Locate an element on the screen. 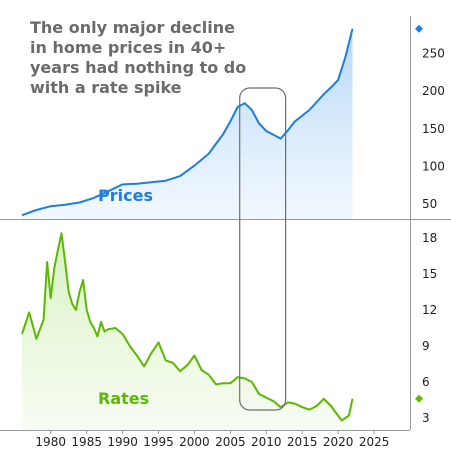 This screenshot has width=451, height=455. x-tick-label: 1990 is located at coordinates (122, 442).